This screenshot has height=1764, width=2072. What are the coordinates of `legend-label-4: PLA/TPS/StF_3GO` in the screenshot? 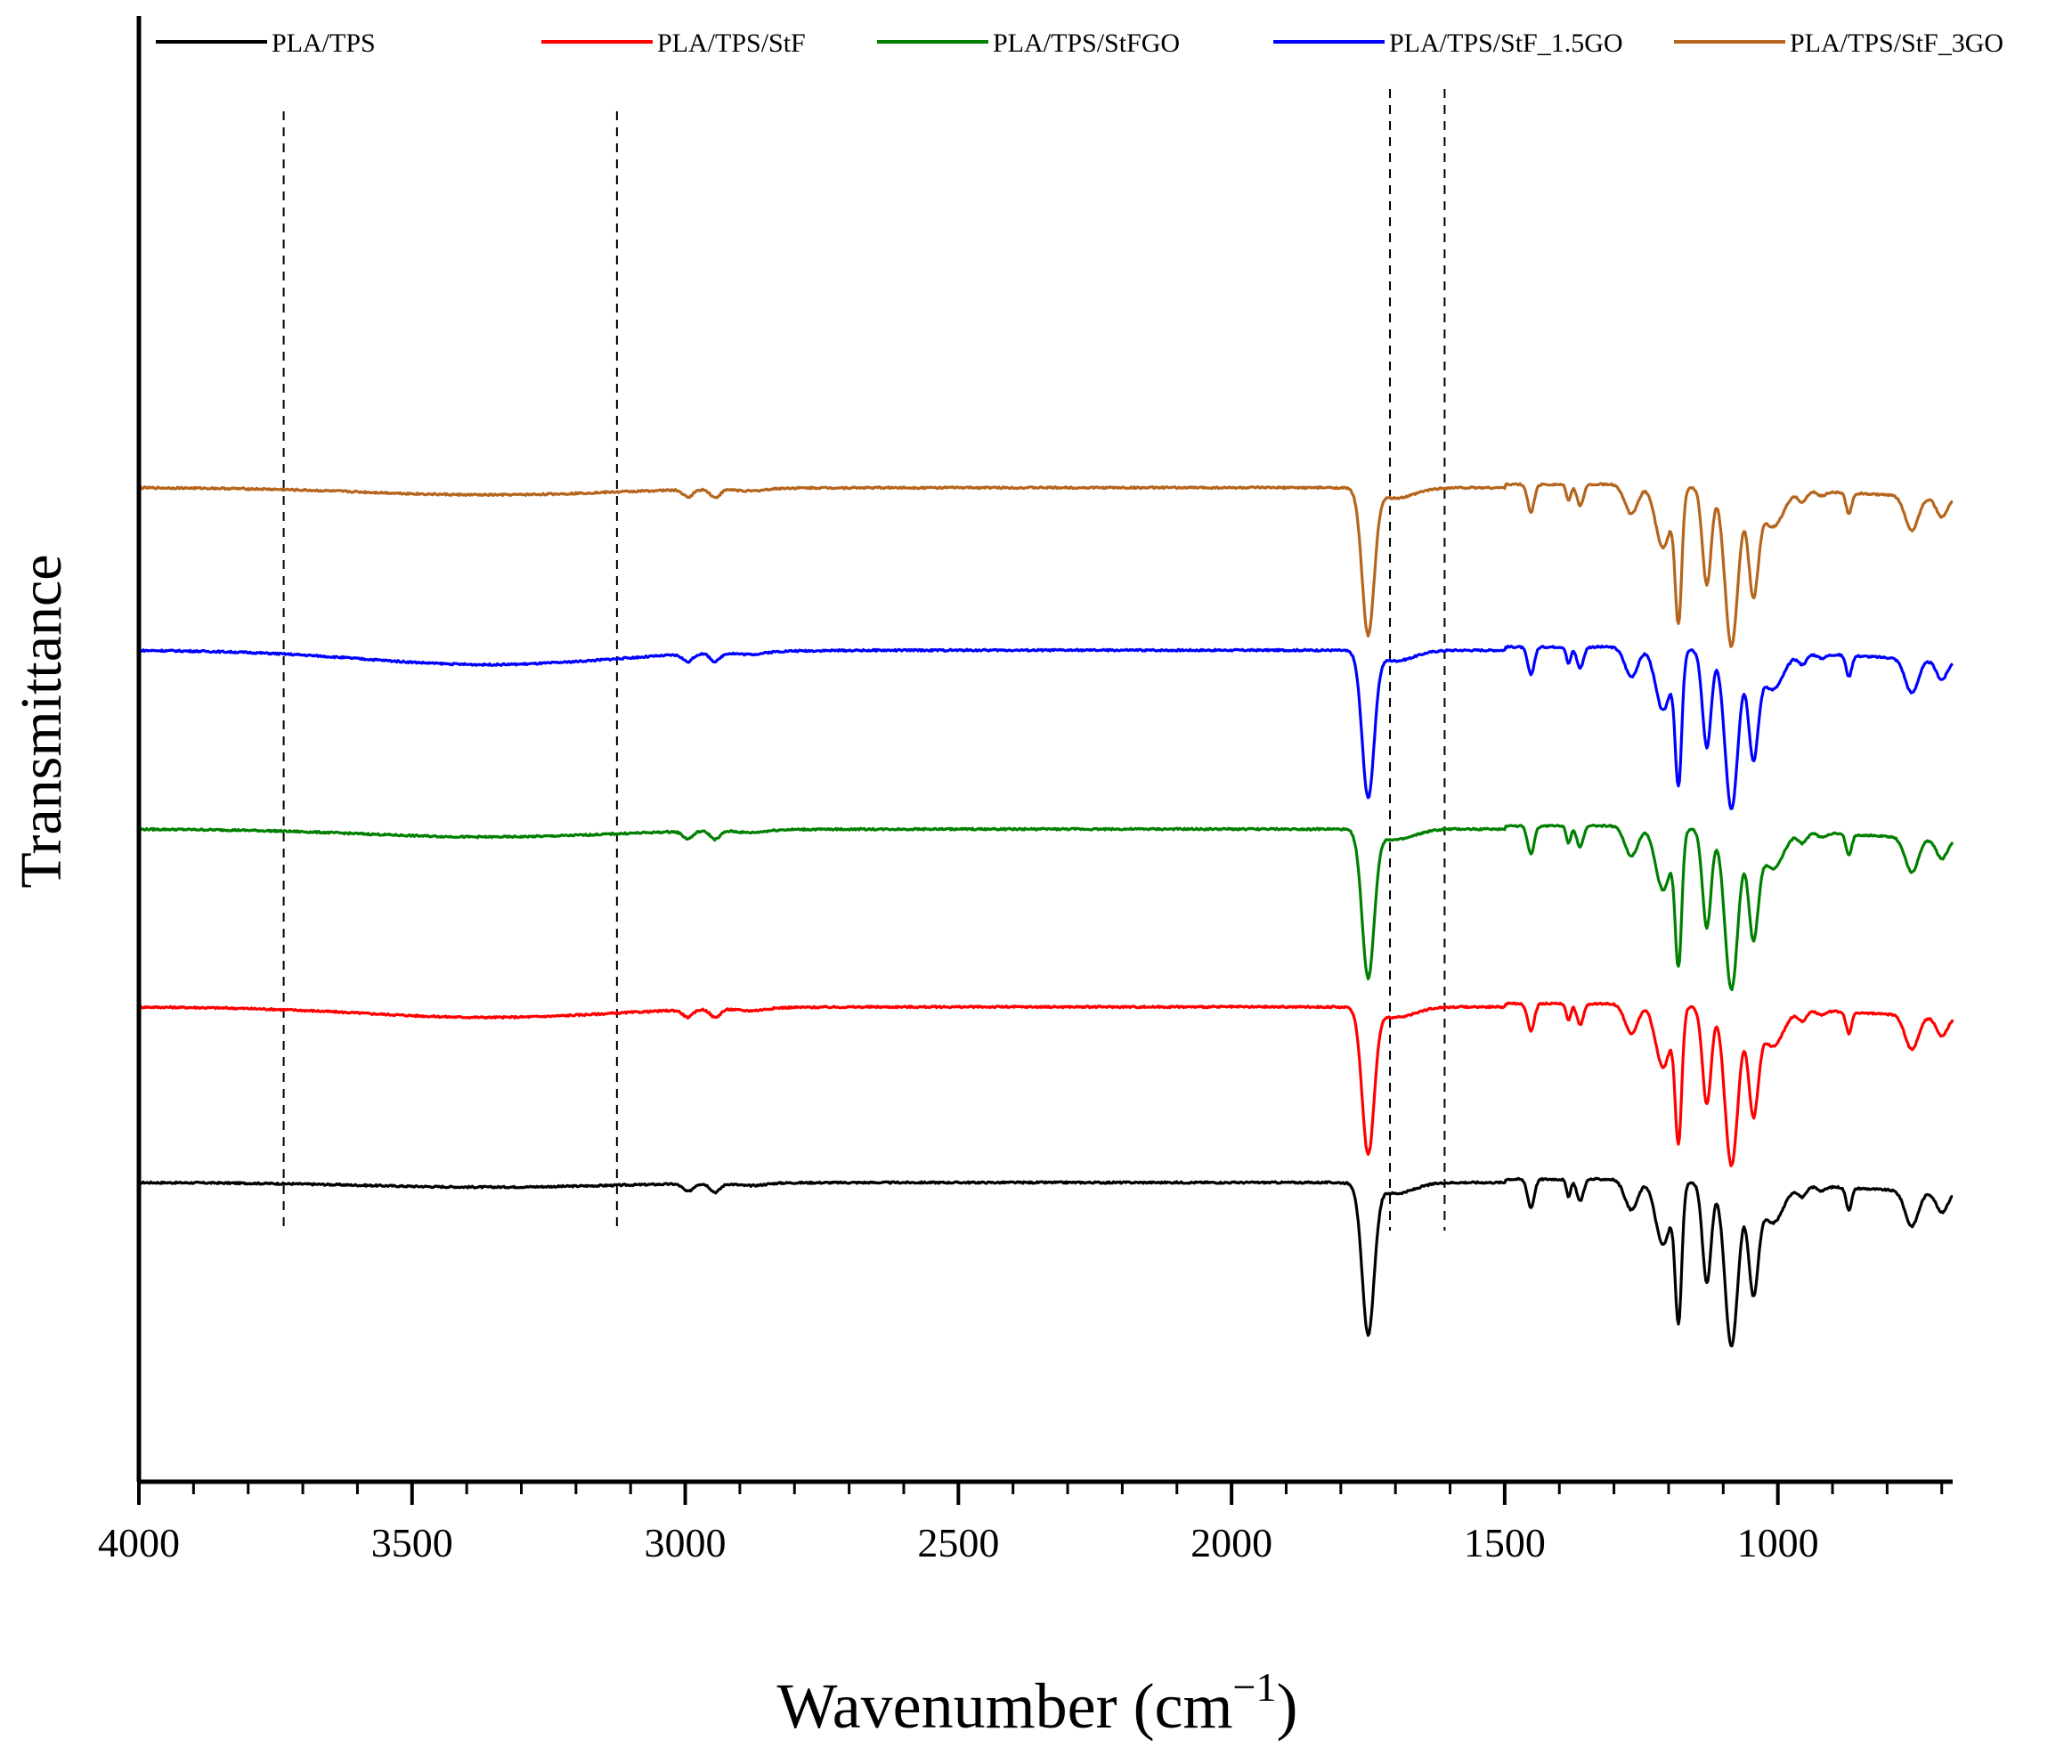 It's located at (1896, 43).